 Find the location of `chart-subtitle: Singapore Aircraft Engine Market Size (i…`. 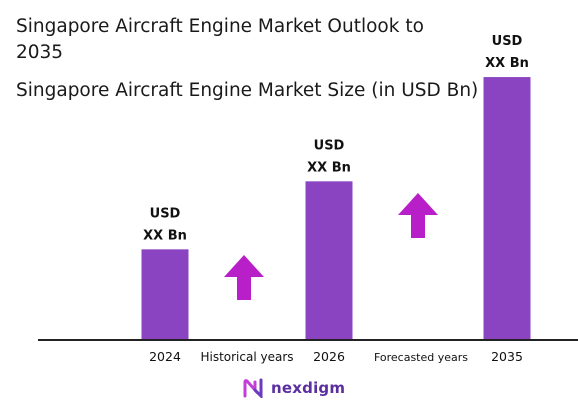

chart-subtitle: Singapore Aircraft Engine Market Size (i… is located at coordinates (247, 90).